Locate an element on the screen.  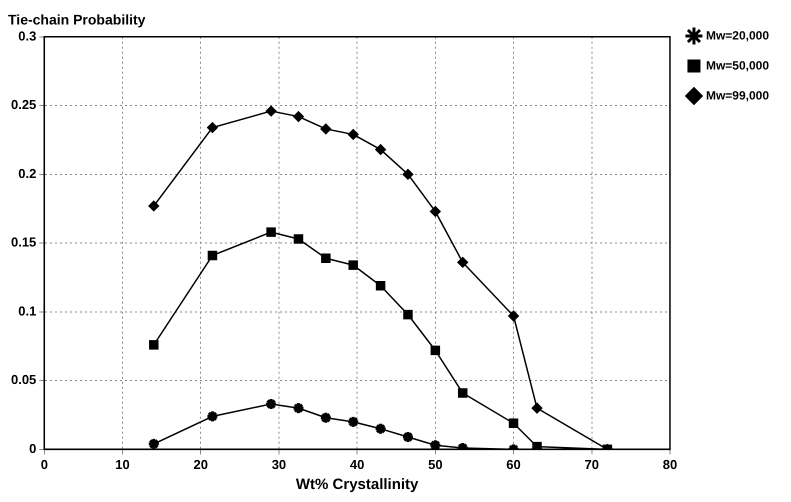
x-axis-title: Wt% Crystallinity is located at coordinates (358, 485).